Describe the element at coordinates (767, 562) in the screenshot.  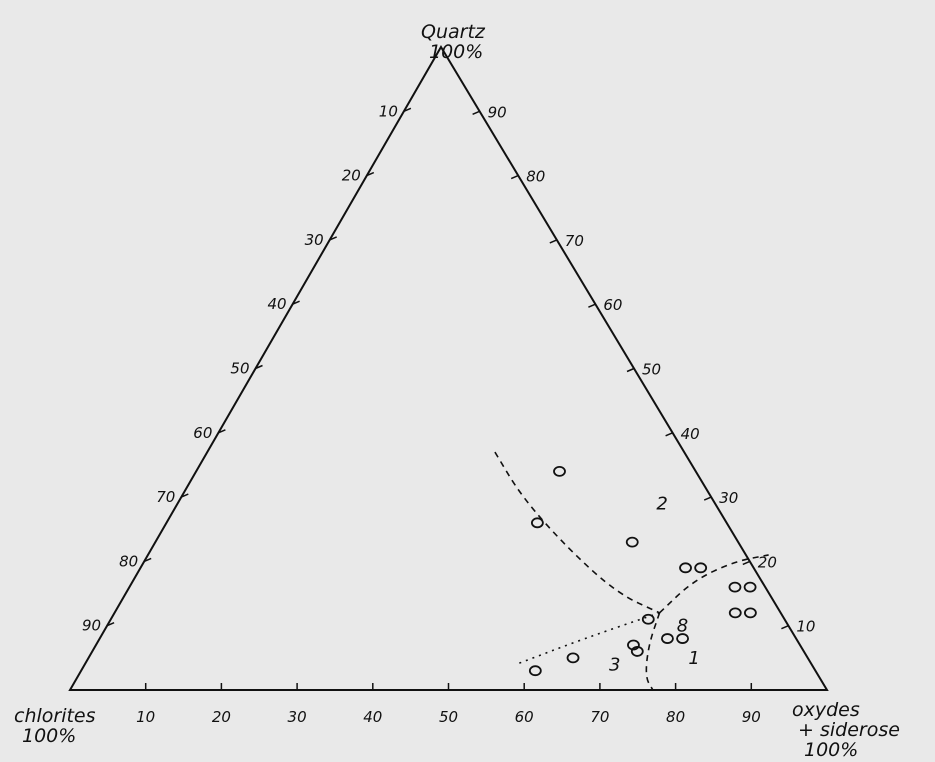
I see `right-tick-label: 20` at that location.